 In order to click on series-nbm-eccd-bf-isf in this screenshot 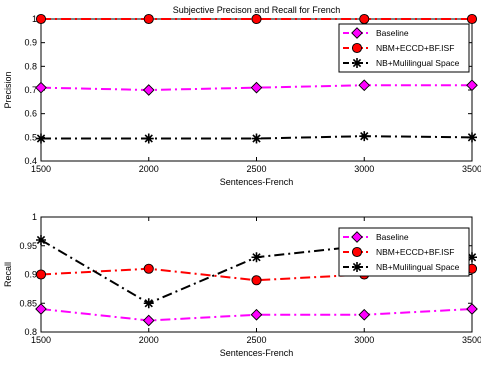, I will do `click(256, 19)`.